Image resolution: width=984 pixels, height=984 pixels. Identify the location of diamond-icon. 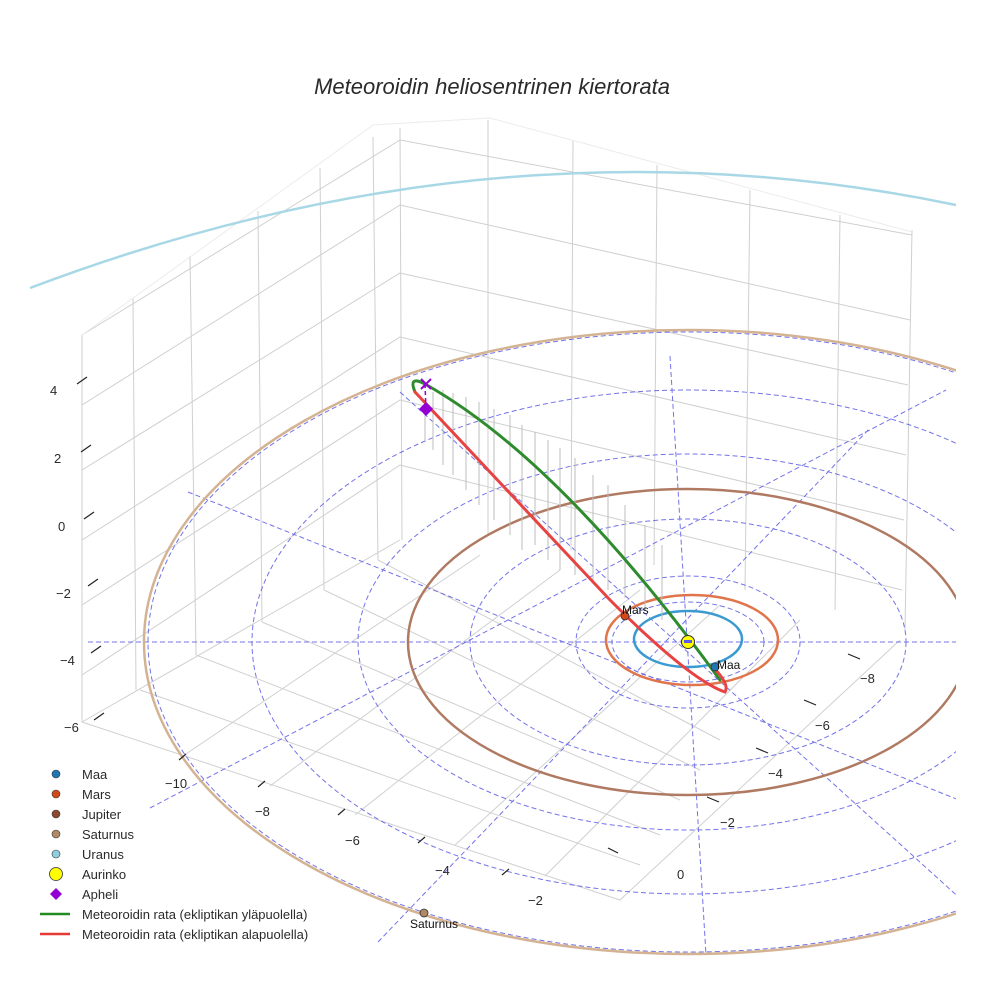
(56, 894).